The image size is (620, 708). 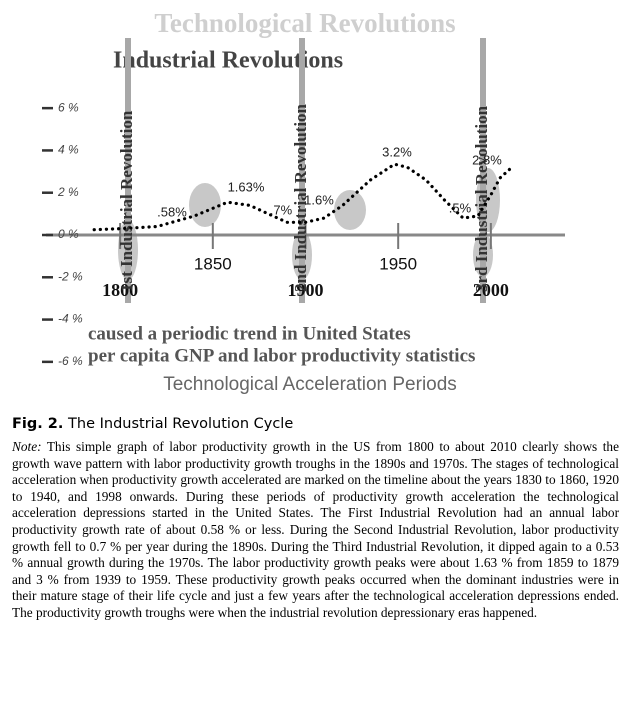 What do you see at coordinates (398, 263) in the screenshot?
I see `x-tick-label: 1950` at bounding box center [398, 263].